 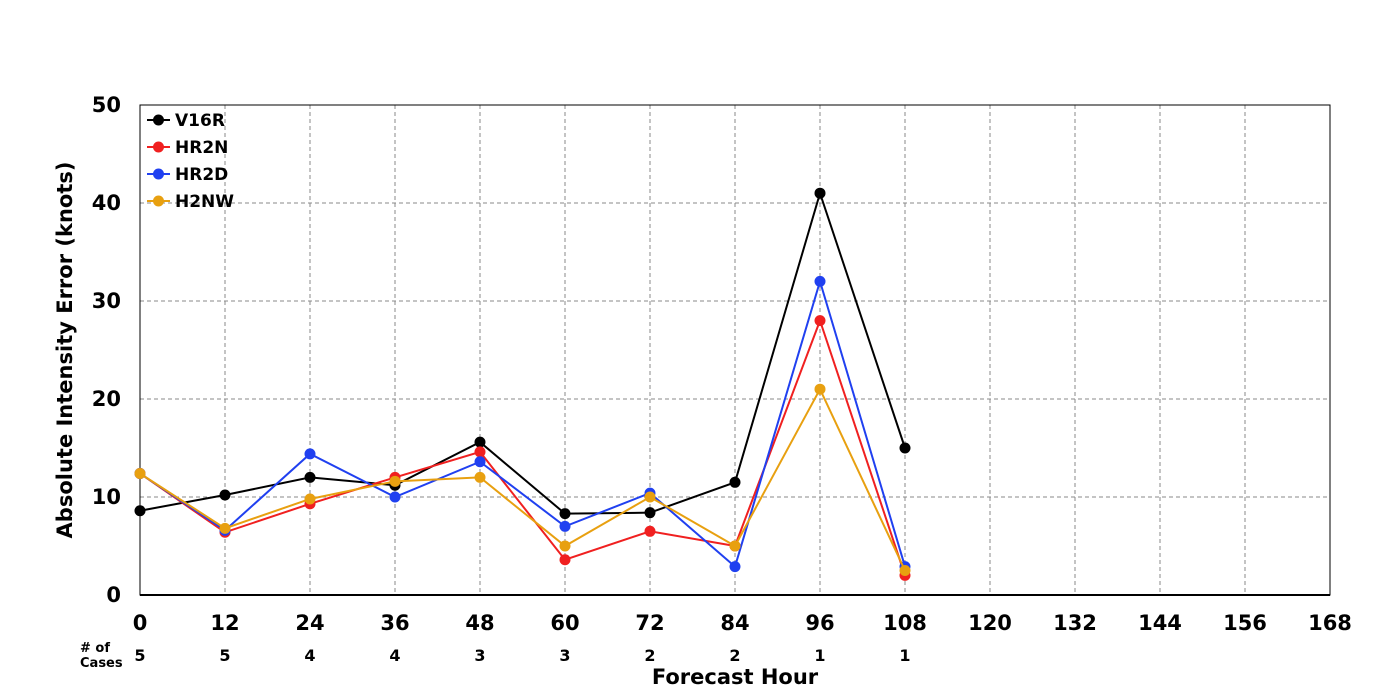 I want to click on legend-label-v16r: V16R, so click(x=200, y=121).